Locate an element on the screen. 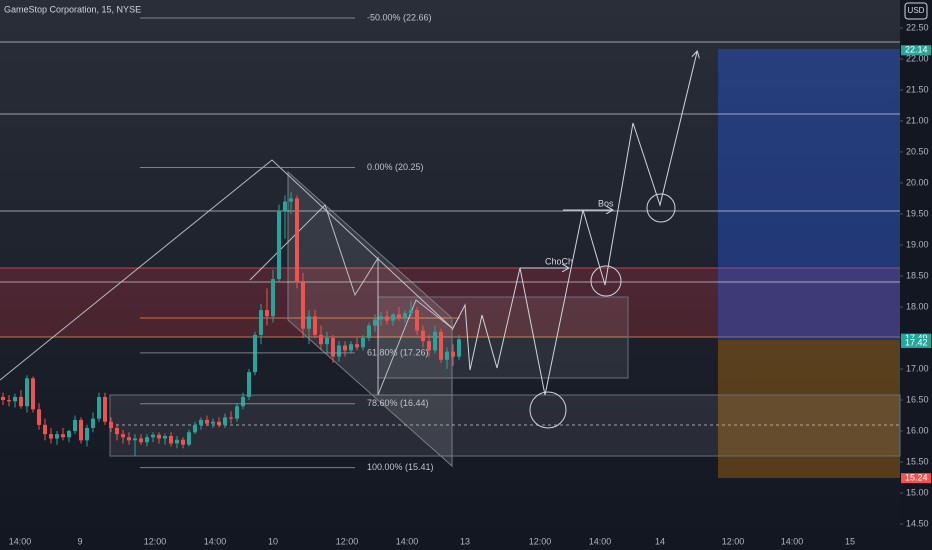 This screenshot has width=932, height=550. y-tick-label: 14.50 is located at coordinates (917, 523).